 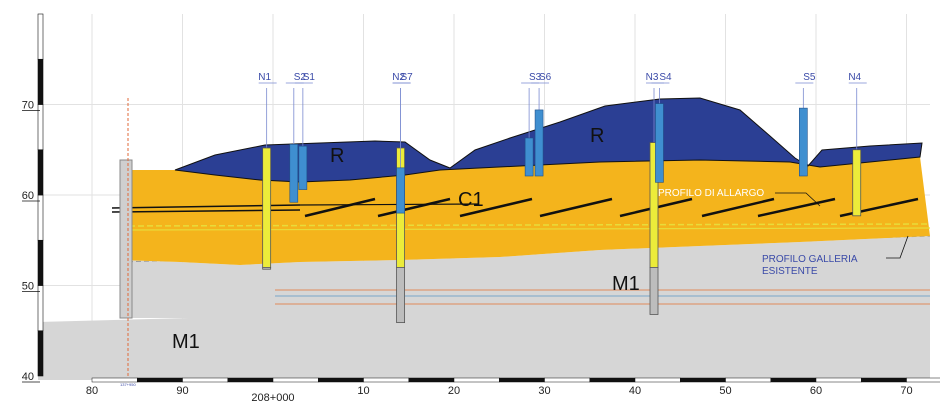 What do you see at coordinates (309, 77) in the screenshot?
I see `borehole-label: S1` at bounding box center [309, 77].